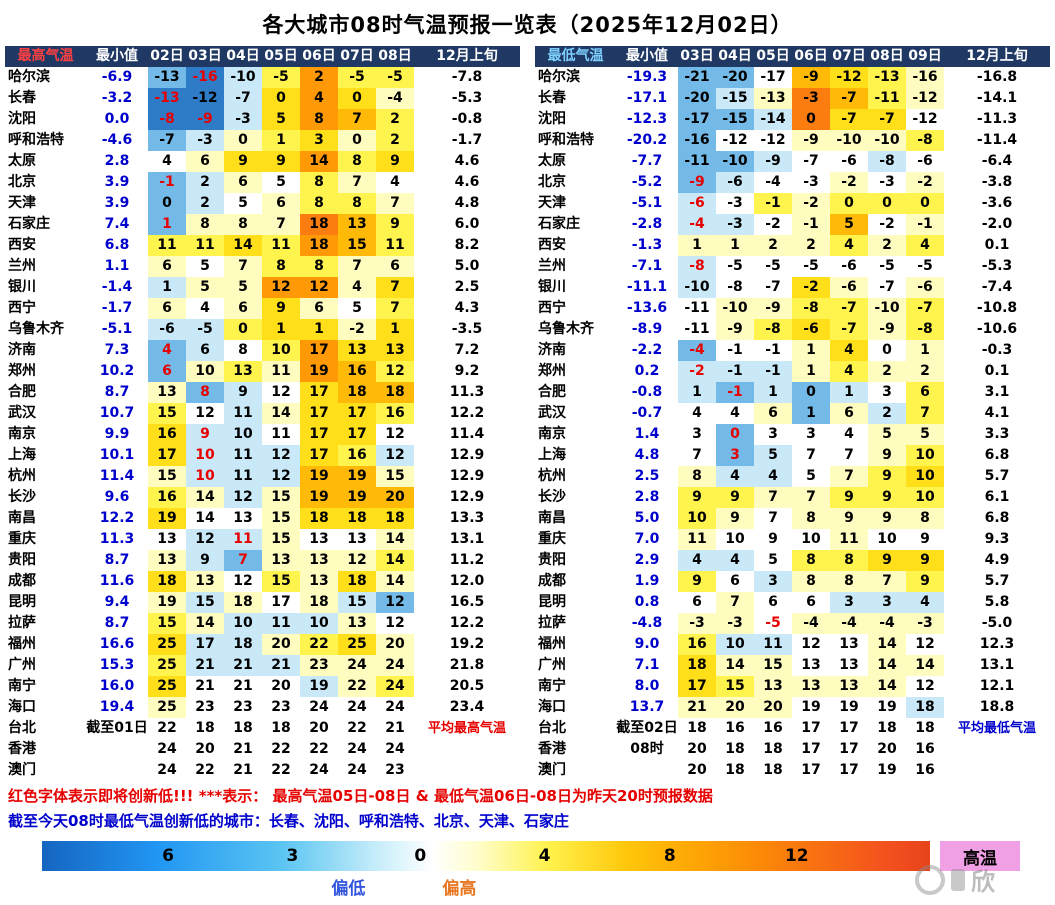 The height and width of the screenshot is (905, 1055). Describe the element at coordinates (243, 77) in the screenshot. I see `temp-cell: -10` at that location.